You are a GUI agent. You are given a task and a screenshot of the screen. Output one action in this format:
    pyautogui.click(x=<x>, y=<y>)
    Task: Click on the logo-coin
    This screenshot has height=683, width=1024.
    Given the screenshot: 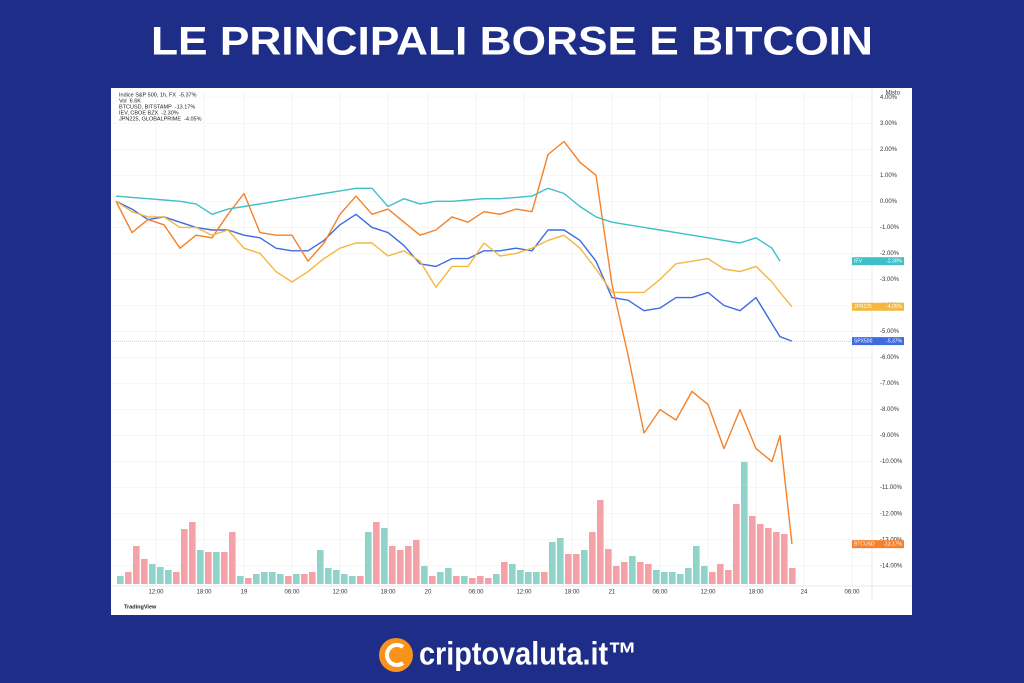 What is the action you would take?
    pyautogui.click(x=396, y=655)
    